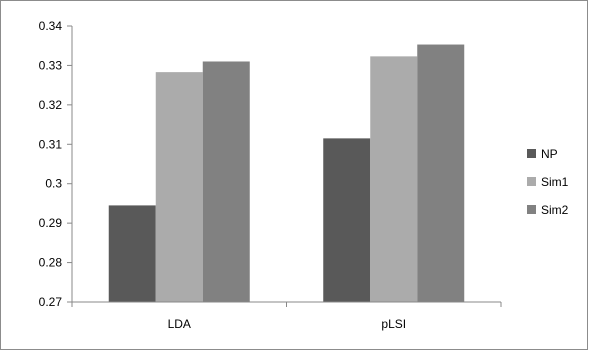 This screenshot has height=351, width=589. Describe the element at coordinates (51, 302) in the screenshot. I see `y-tick-label: 0.27` at that location.